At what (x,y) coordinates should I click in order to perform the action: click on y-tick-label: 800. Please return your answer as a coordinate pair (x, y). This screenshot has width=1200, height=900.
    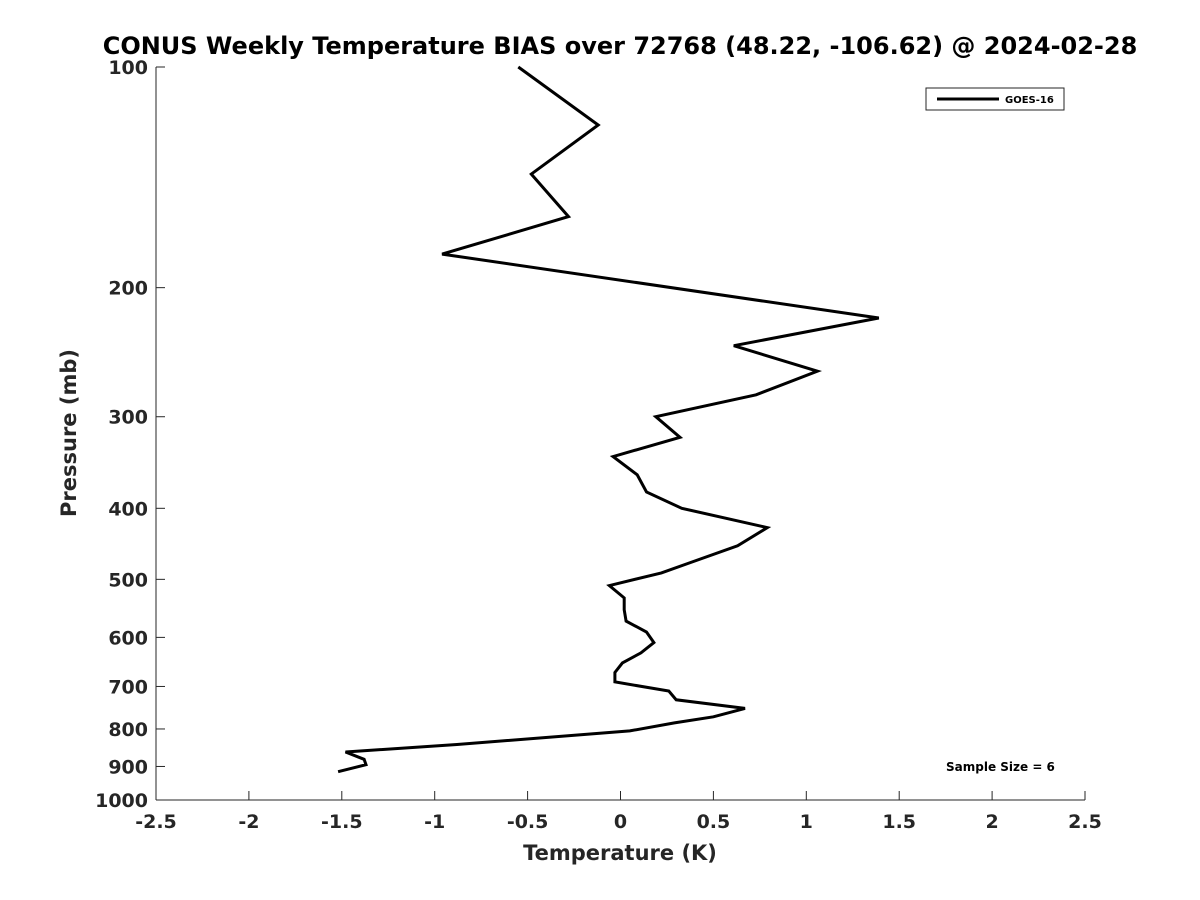
    Looking at the image, I should click on (128, 730).